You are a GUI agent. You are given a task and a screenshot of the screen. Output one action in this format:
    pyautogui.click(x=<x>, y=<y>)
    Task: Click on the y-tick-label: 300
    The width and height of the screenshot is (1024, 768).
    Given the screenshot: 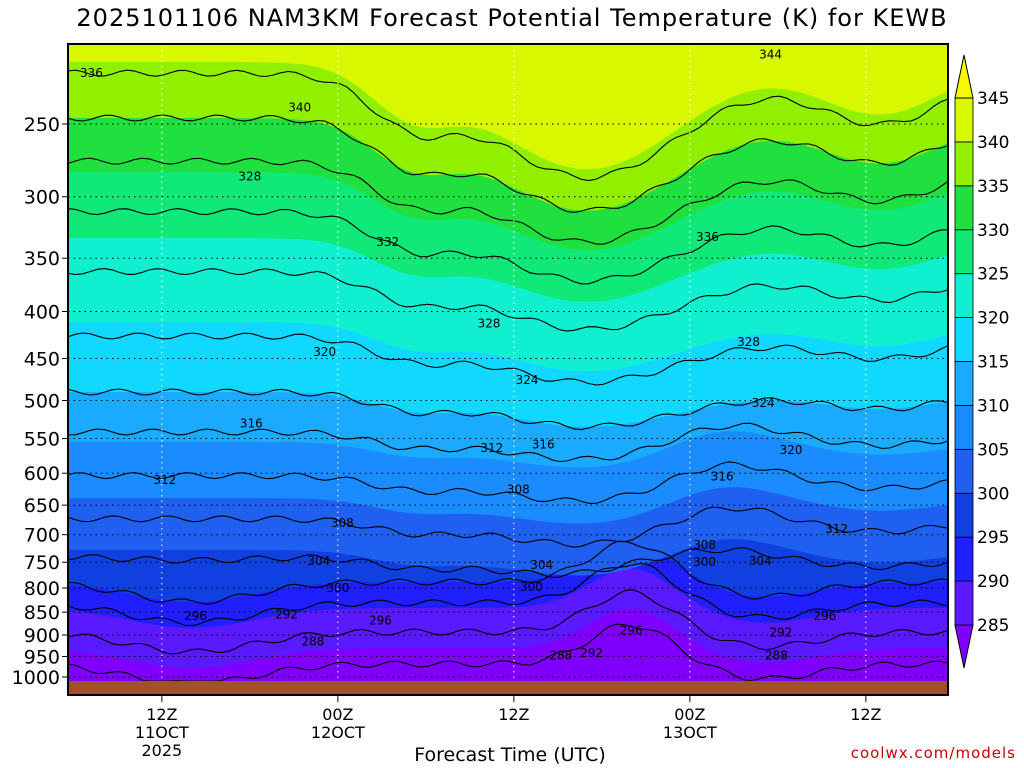 What is the action you would take?
    pyautogui.click(x=42, y=198)
    